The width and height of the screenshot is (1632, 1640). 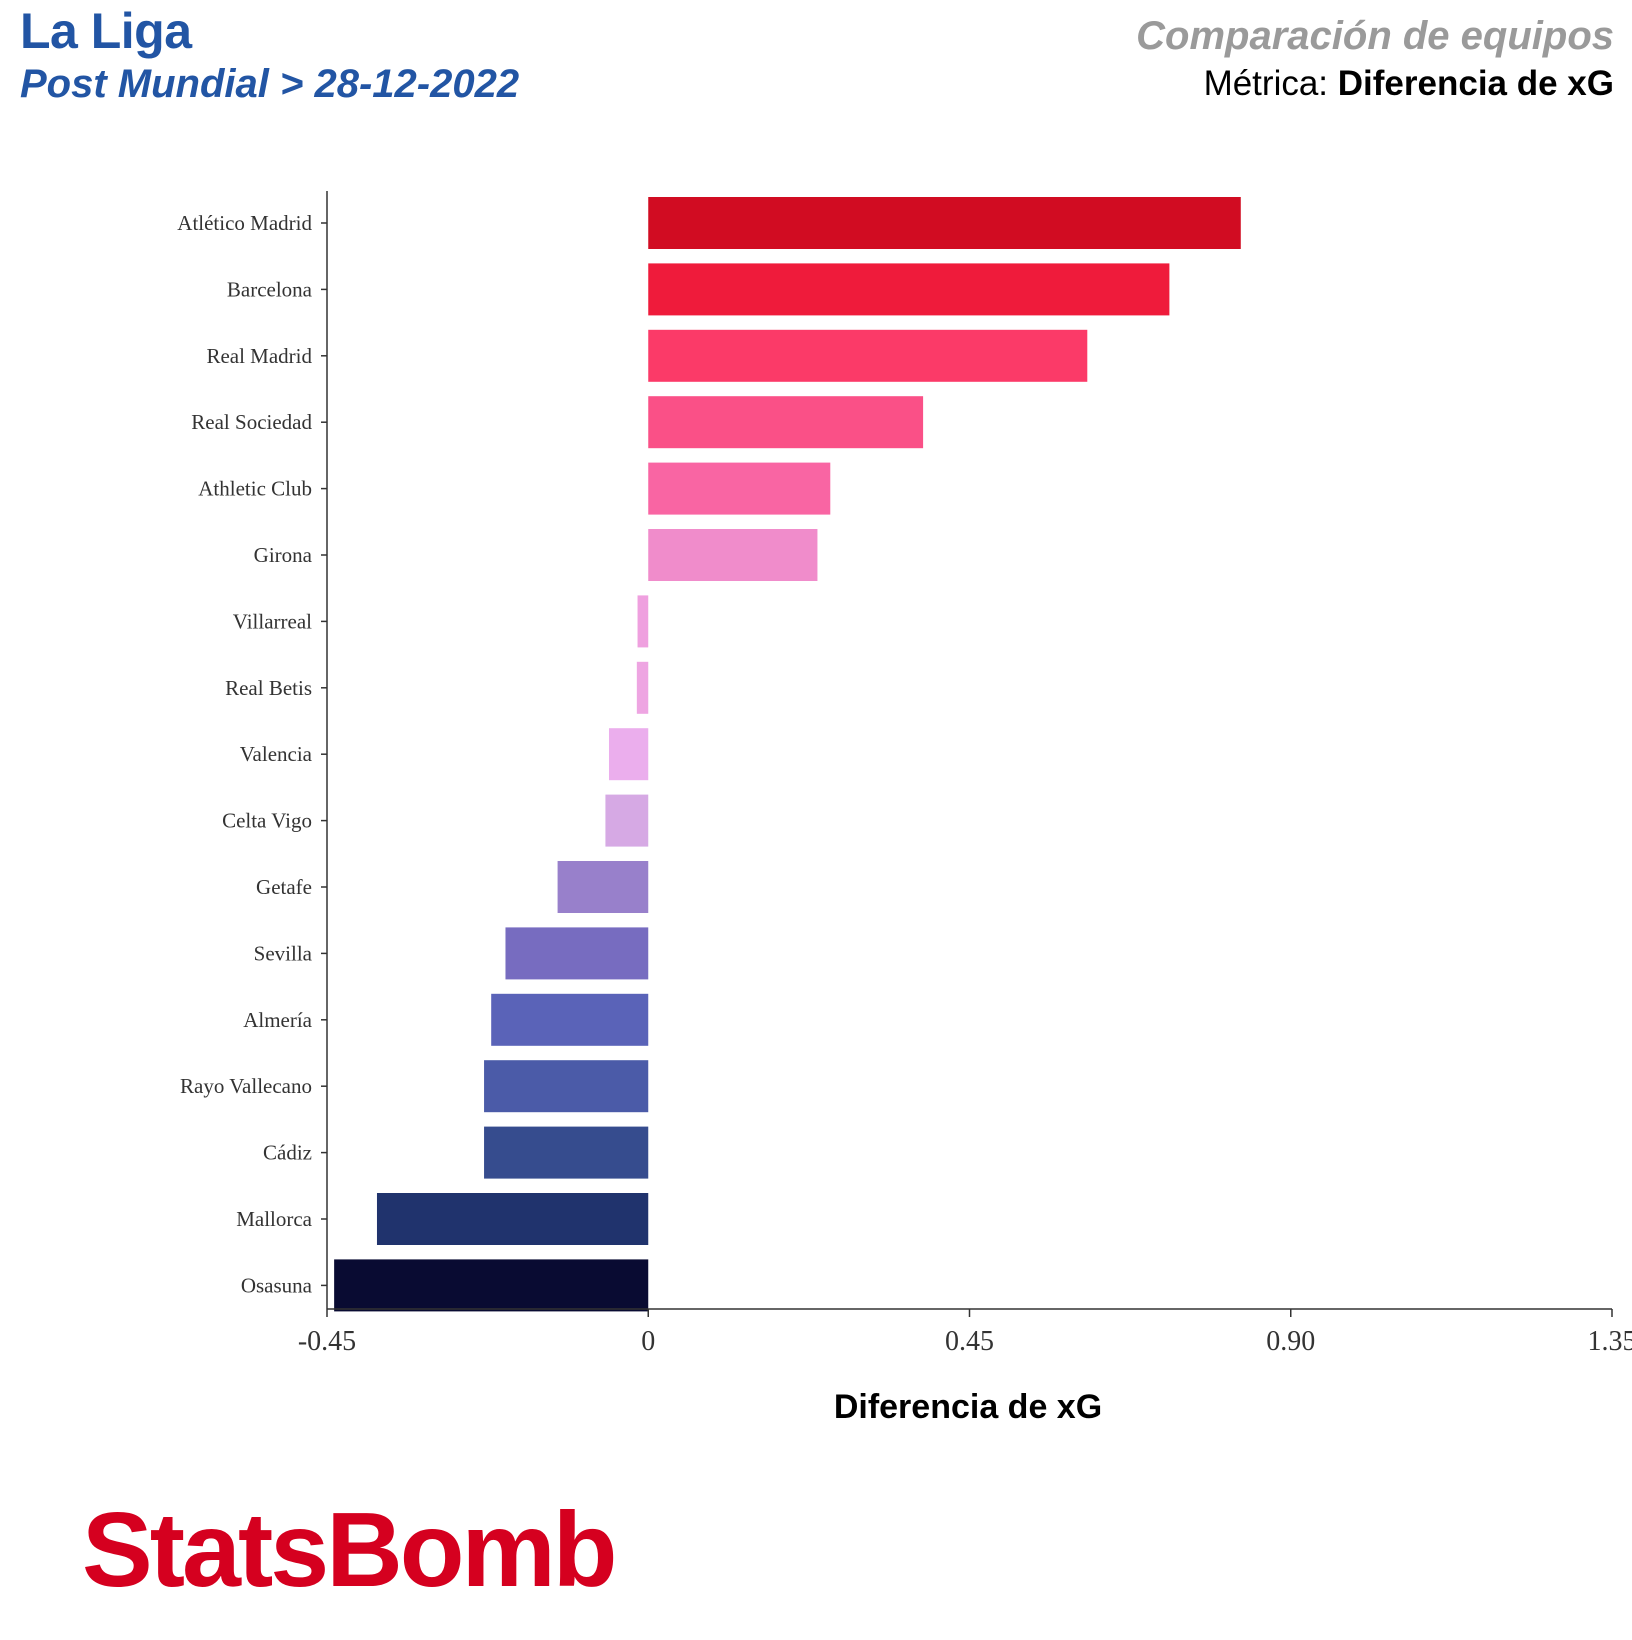 I want to click on metric-line: Métrica: Diferencia de xG, so click(x=1409, y=84).